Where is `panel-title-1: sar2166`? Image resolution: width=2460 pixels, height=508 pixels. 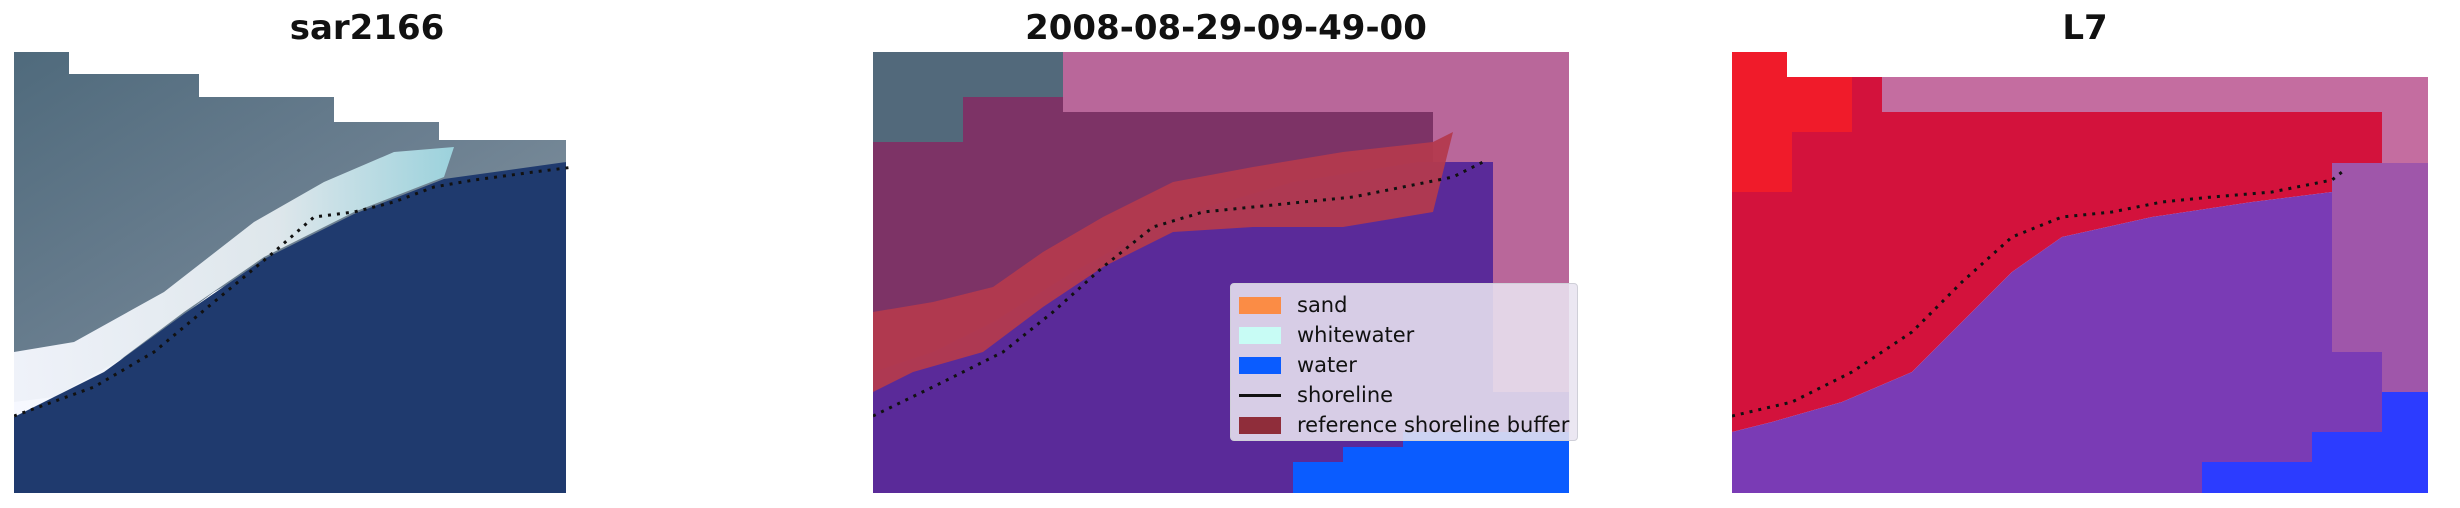
panel-title-1: sar2166 is located at coordinates (367, 28).